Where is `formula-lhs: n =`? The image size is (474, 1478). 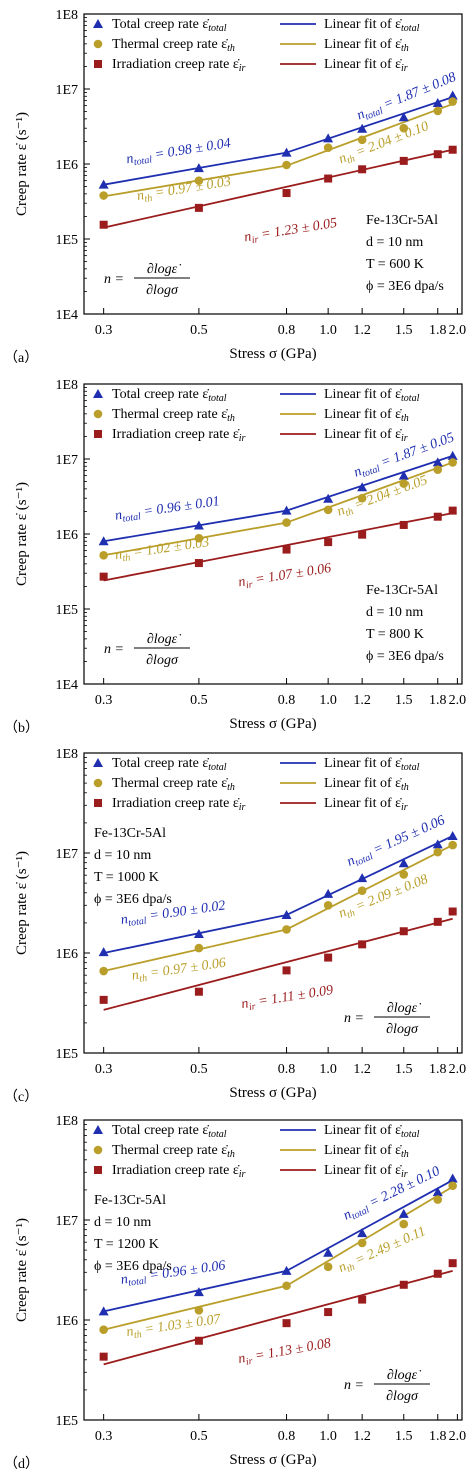
formula-lhs: n = is located at coordinates (354, 1385).